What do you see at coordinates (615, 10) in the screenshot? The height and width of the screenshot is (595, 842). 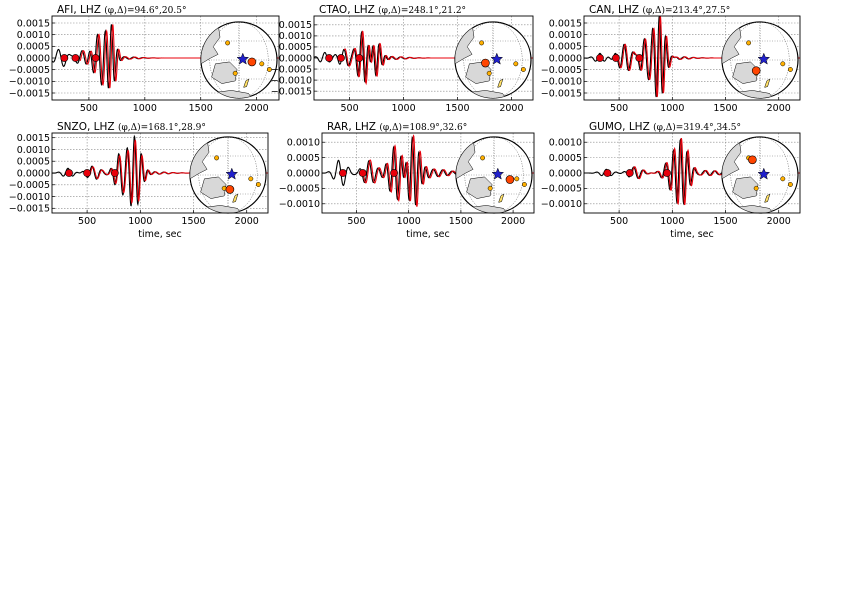 I see `panel-title-station: CAN, LHZ` at bounding box center [615, 10].